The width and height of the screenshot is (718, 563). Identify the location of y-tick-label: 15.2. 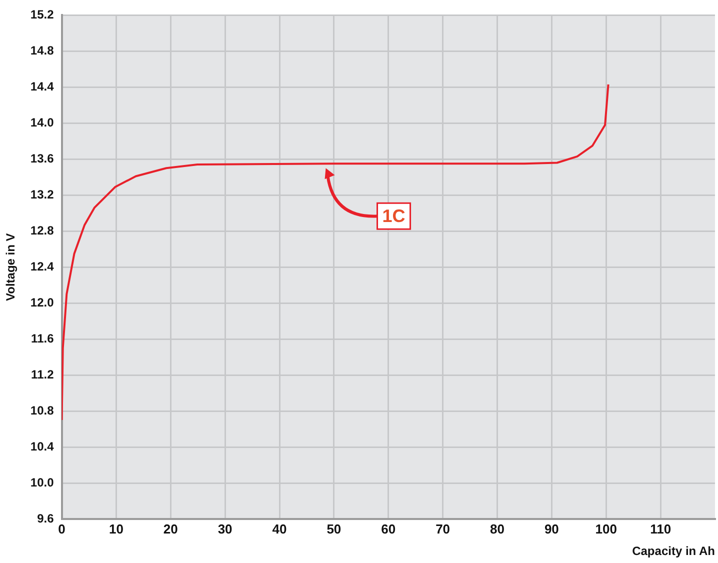
(42, 15).